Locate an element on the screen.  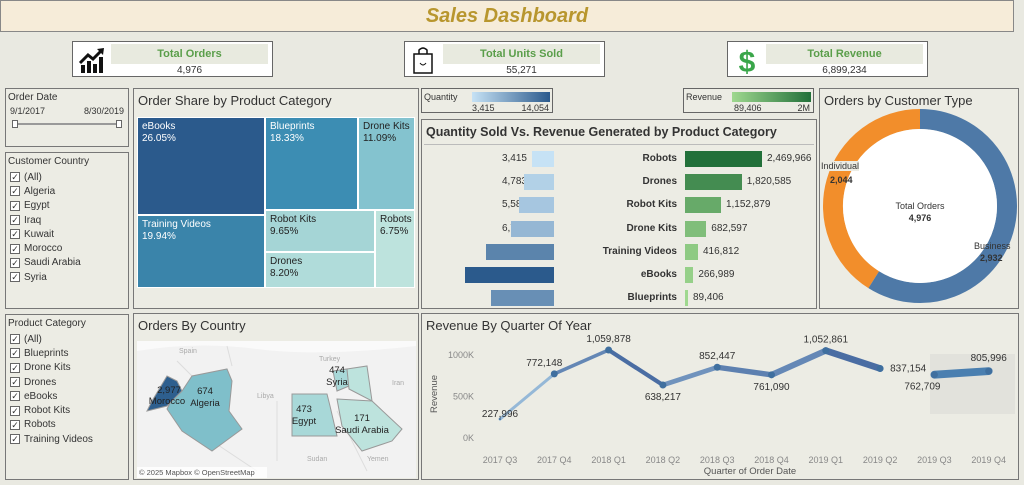
country-algeria is located at coordinates (204, 410).